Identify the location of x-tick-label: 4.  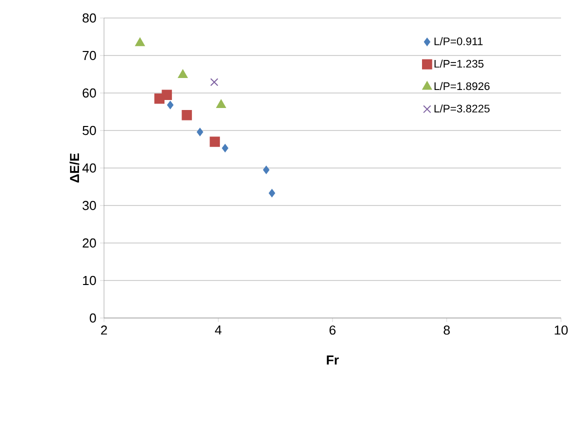
(218, 330).